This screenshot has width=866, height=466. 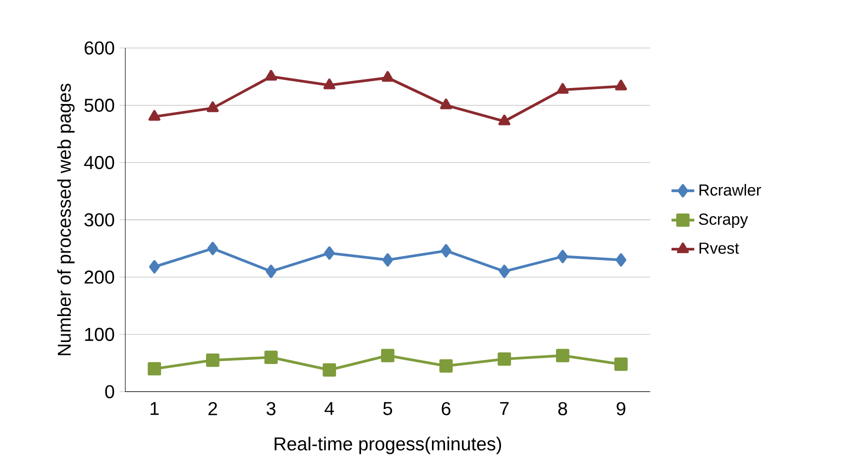 I want to click on x-tick-label: 1, so click(x=154, y=408).